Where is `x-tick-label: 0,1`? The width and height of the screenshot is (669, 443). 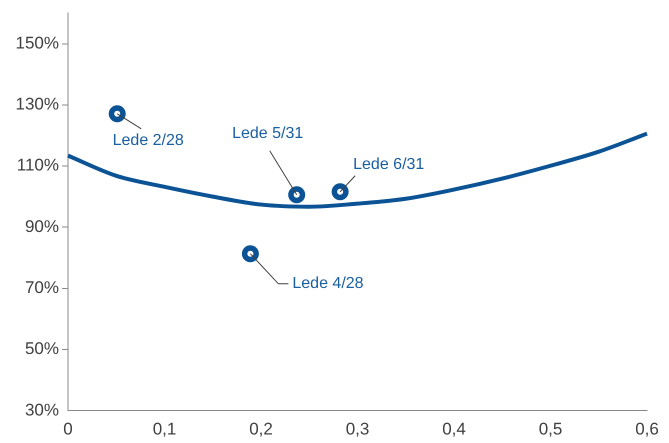 x-tick-label: 0,1 is located at coordinates (164, 428).